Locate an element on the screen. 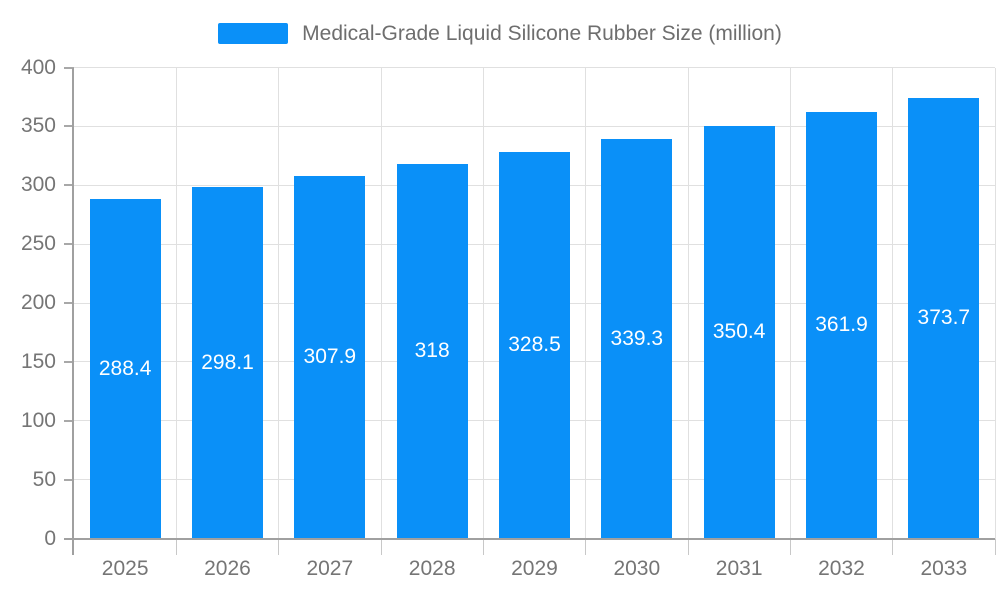 This screenshot has height=600, width=1000. bar-value-label: 361.9 is located at coordinates (841, 325).